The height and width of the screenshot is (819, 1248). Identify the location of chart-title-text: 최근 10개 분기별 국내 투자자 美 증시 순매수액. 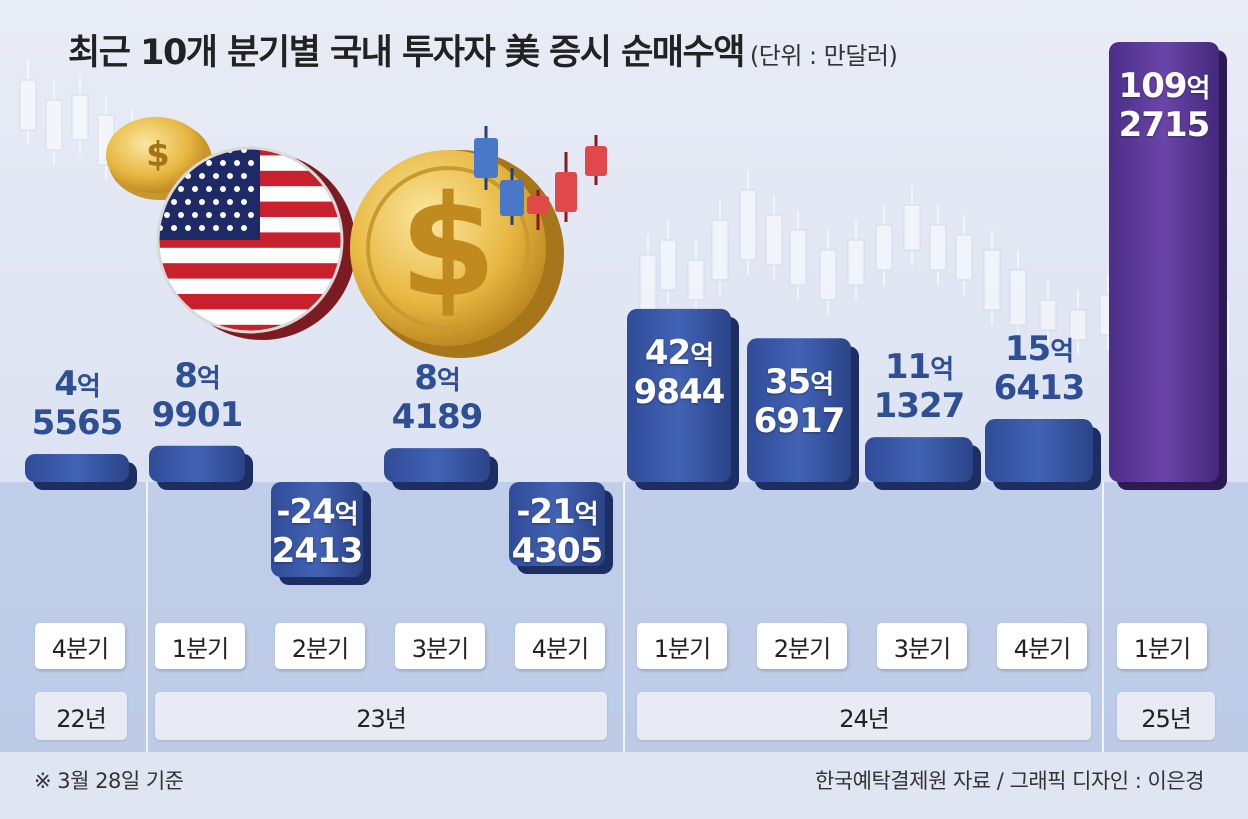
(406, 53).